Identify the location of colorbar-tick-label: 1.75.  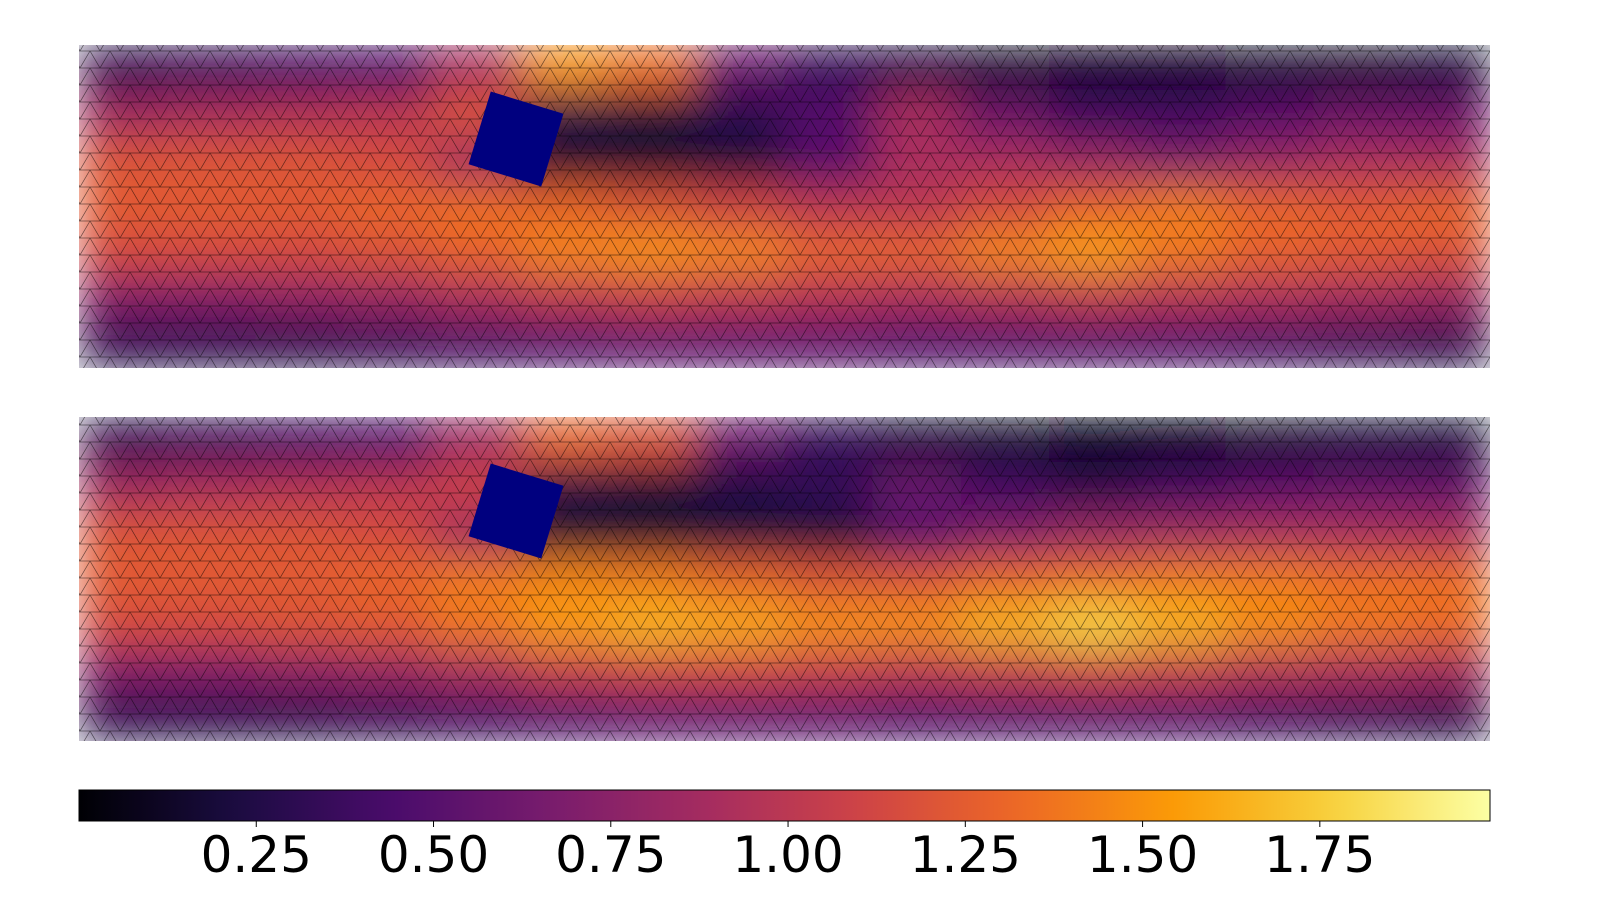
(1319, 855).